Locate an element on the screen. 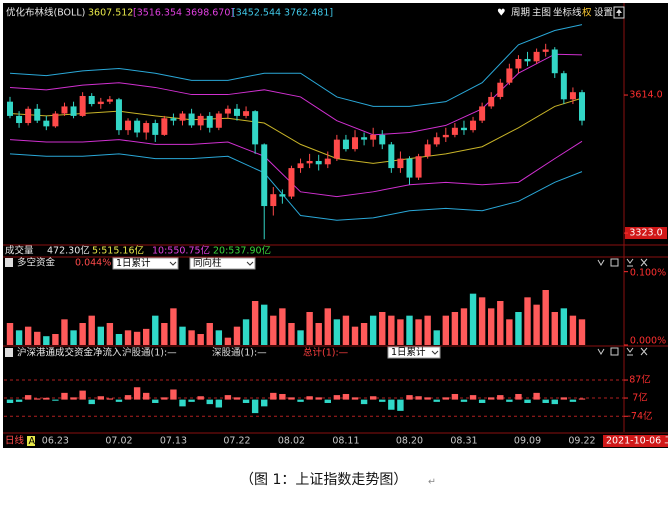 The image size is (671, 505). toolbar-button: 设置 is located at coordinates (603, 13).